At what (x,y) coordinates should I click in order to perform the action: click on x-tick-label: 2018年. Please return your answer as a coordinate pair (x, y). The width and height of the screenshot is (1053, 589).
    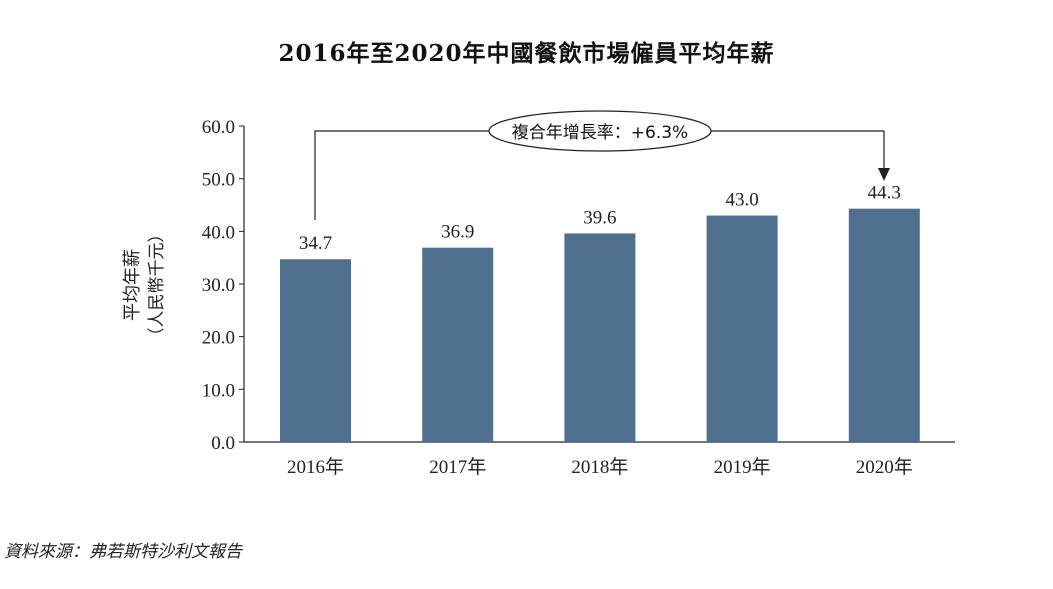
    Looking at the image, I should click on (599, 467).